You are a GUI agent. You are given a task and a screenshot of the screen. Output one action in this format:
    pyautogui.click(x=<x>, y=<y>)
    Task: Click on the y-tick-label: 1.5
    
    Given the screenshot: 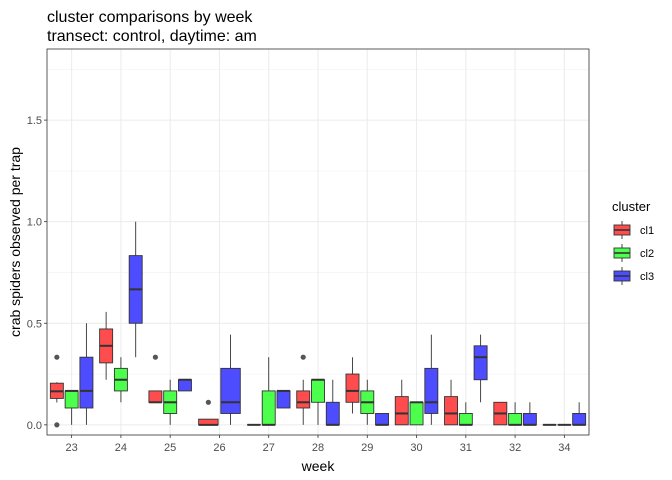 What is the action you would take?
    pyautogui.click(x=34, y=121)
    